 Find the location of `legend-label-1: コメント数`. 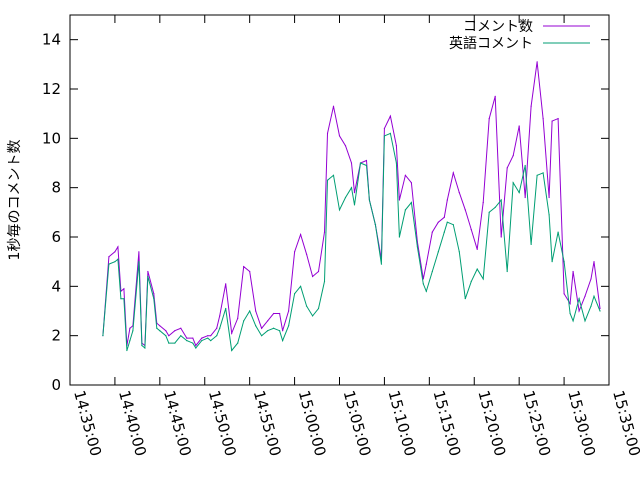

legend-label-1: コメント数 is located at coordinates (498, 27).